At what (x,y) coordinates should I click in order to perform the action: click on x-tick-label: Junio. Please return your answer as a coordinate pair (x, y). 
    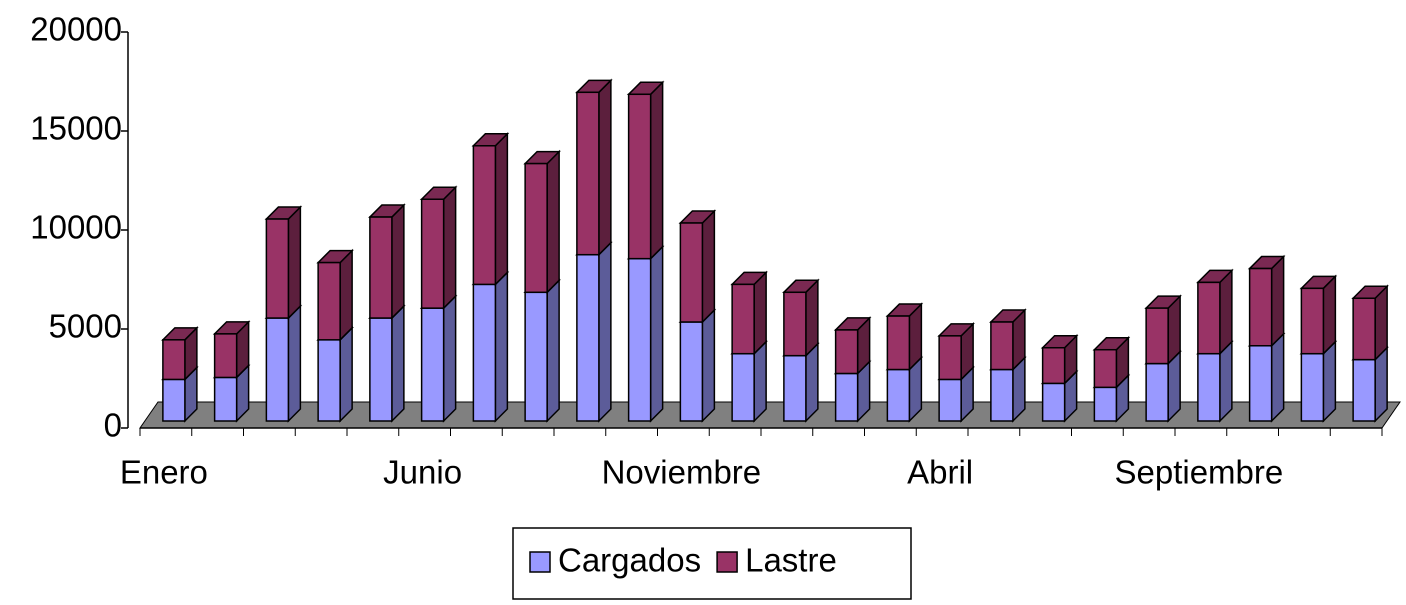
    Looking at the image, I should click on (422, 472).